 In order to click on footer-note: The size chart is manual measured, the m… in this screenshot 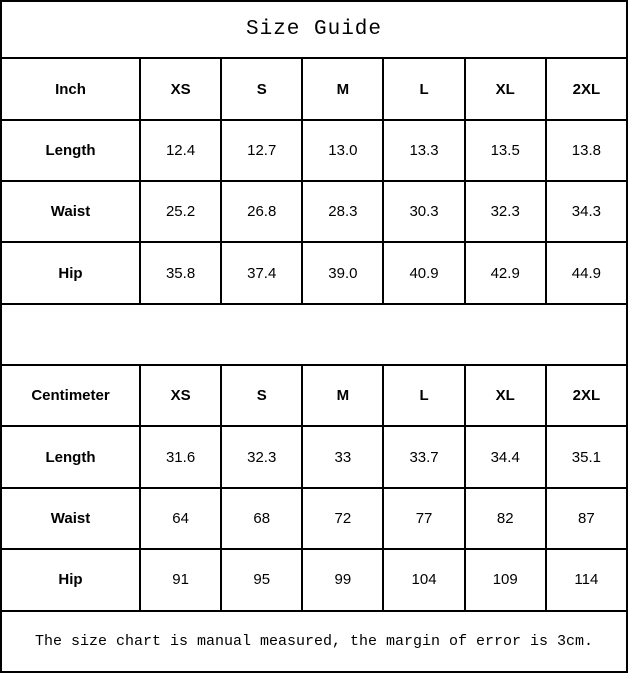, I will do `click(314, 641)`.